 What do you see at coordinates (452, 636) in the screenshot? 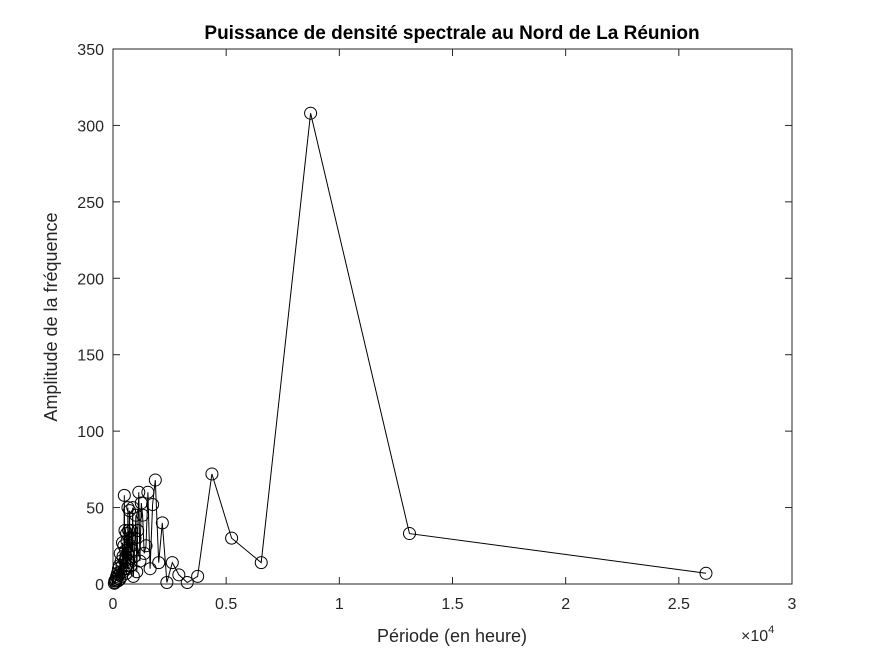
I see `x-axis-label: Période (en heure)` at bounding box center [452, 636].